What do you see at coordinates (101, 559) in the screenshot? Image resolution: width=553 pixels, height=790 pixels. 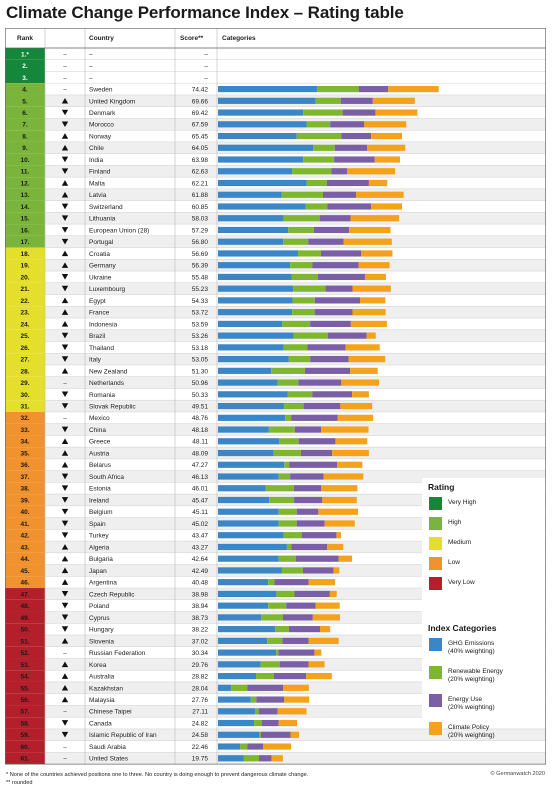 I see `country-label: Bulgaria` at bounding box center [101, 559].